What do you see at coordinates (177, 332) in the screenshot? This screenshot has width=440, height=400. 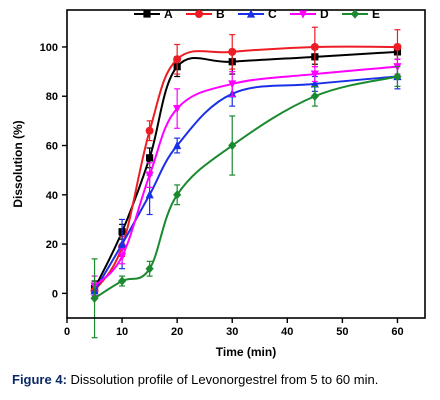 I see `x-tick-label: 20` at bounding box center [177, 332].